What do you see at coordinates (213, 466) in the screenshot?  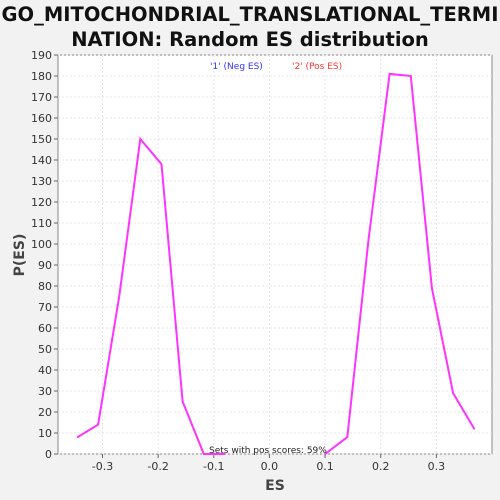 I see `x-tick-label: -0.1` at bounding box center [213, 466].